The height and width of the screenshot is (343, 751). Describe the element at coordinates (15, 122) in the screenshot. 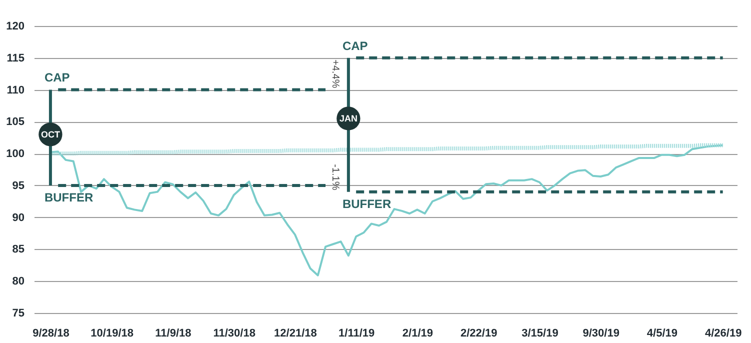

I see `y-tick-label: 105` at that location.